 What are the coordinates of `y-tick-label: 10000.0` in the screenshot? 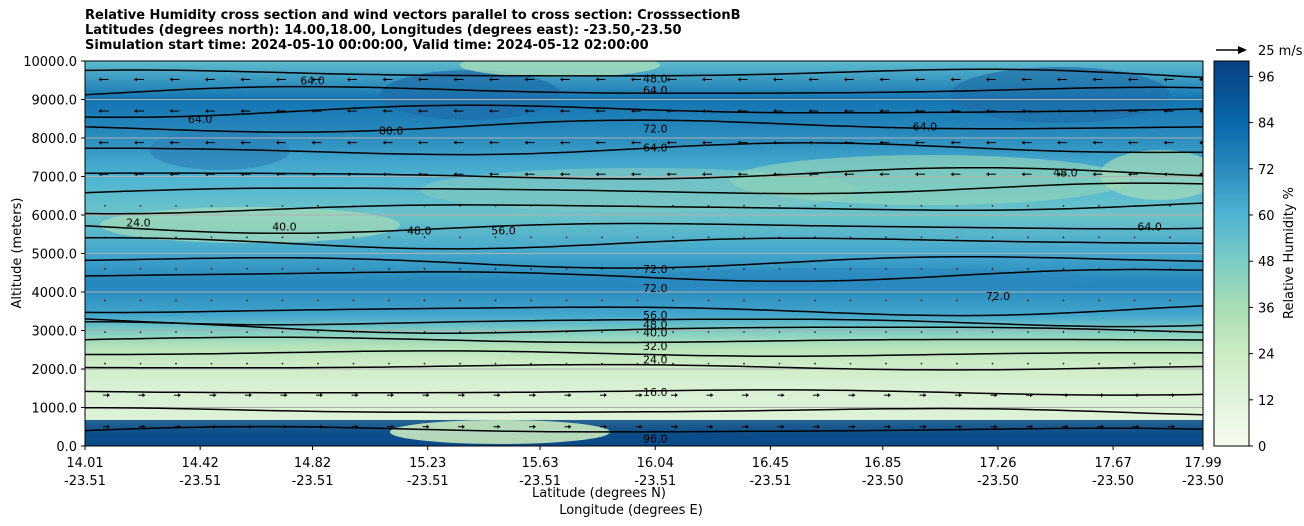 It's located at (50, 62).